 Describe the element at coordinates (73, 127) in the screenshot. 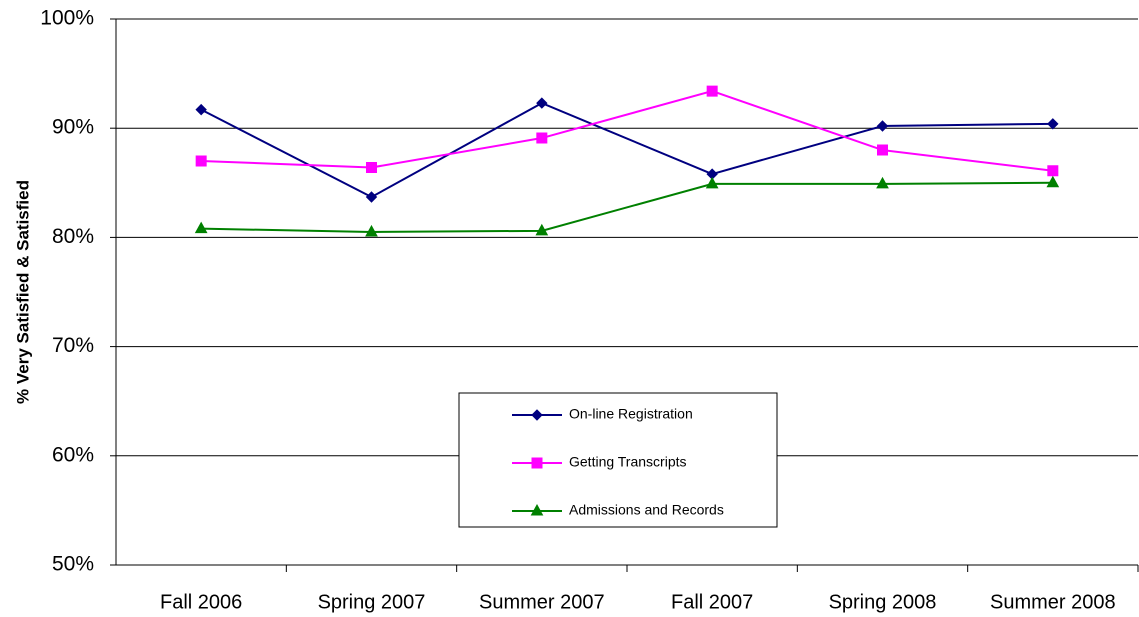

I see `y-tick-label: 90%` at that location.